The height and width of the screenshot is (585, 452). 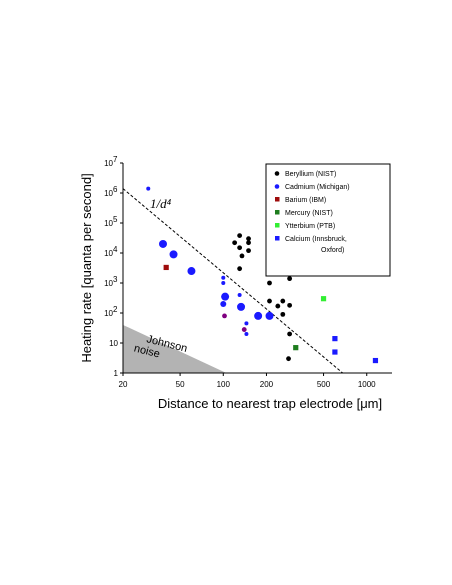 I want to click on legend-label-line: Calcium (Innsbruck,, so click(x=316, y=239).